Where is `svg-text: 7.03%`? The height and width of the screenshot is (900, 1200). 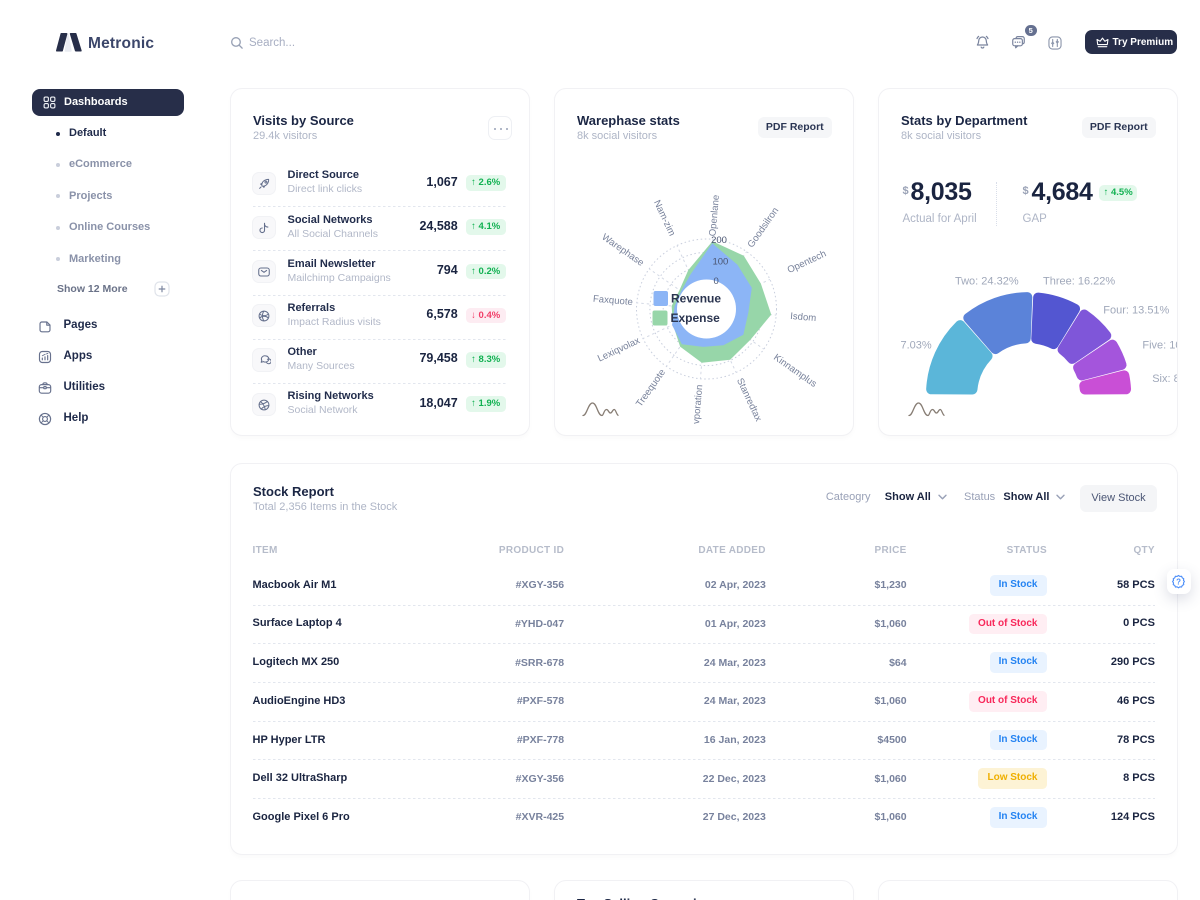 svg-text: 7.03% is located at coordinates (915, 346).